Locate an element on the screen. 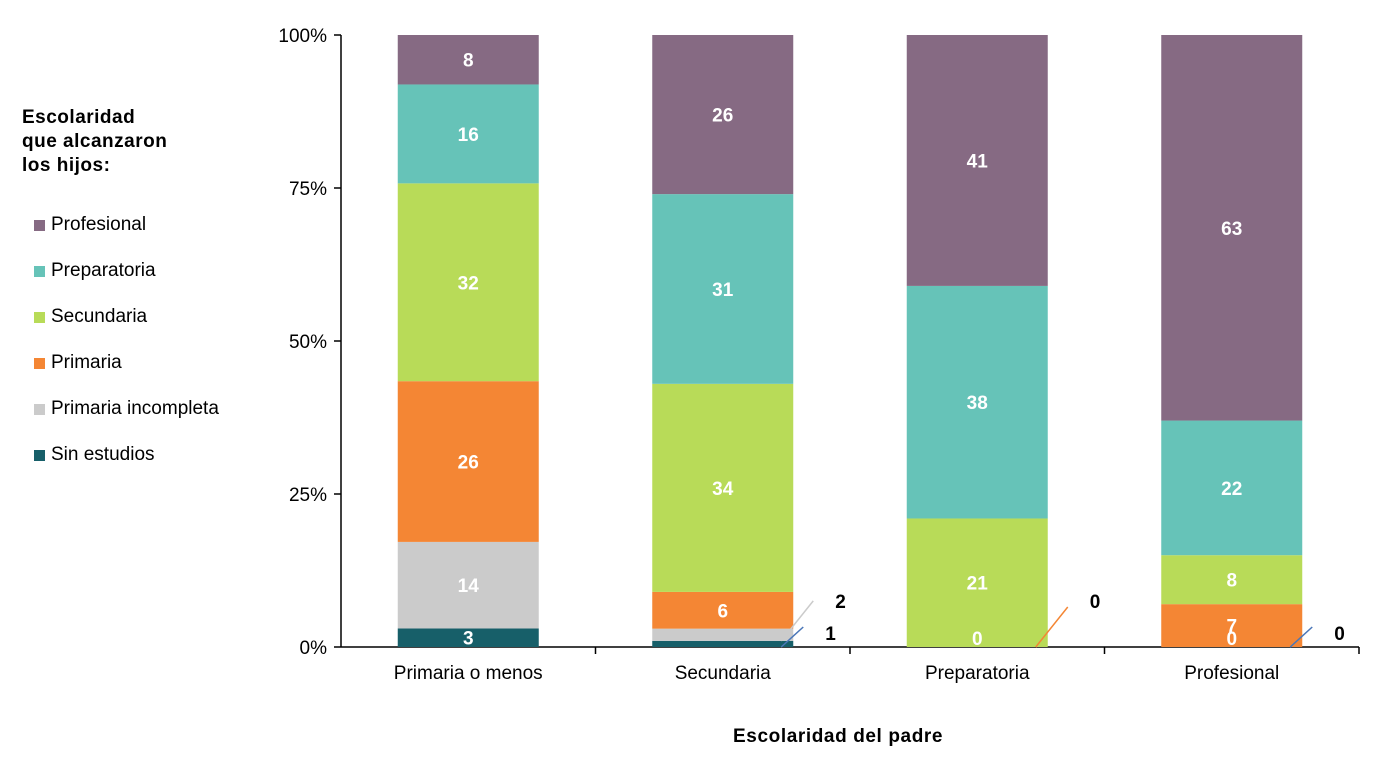 This screenshot has width=1381, height=783. legend-item-primaria-incompleta: Primaria incompleta is located at coordinates (126, 409).